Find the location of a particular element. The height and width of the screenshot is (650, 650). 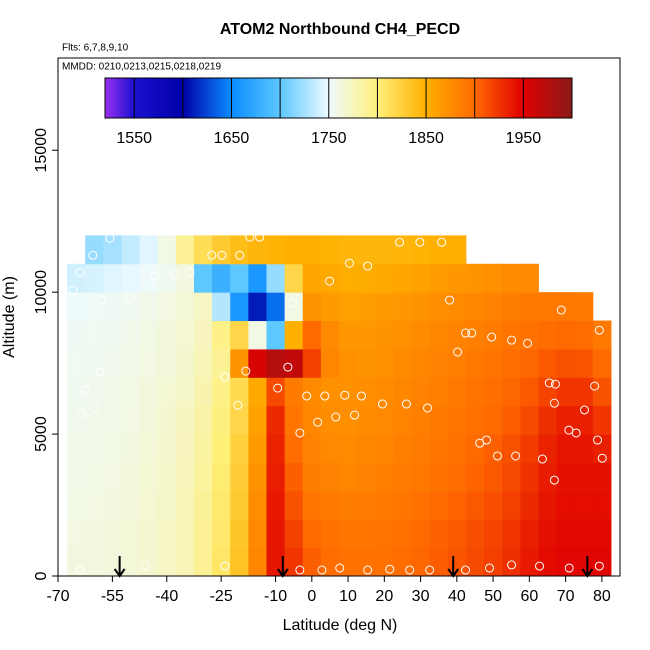

colorbar-tick-label: 1750 is located at coordinates (329, 138).